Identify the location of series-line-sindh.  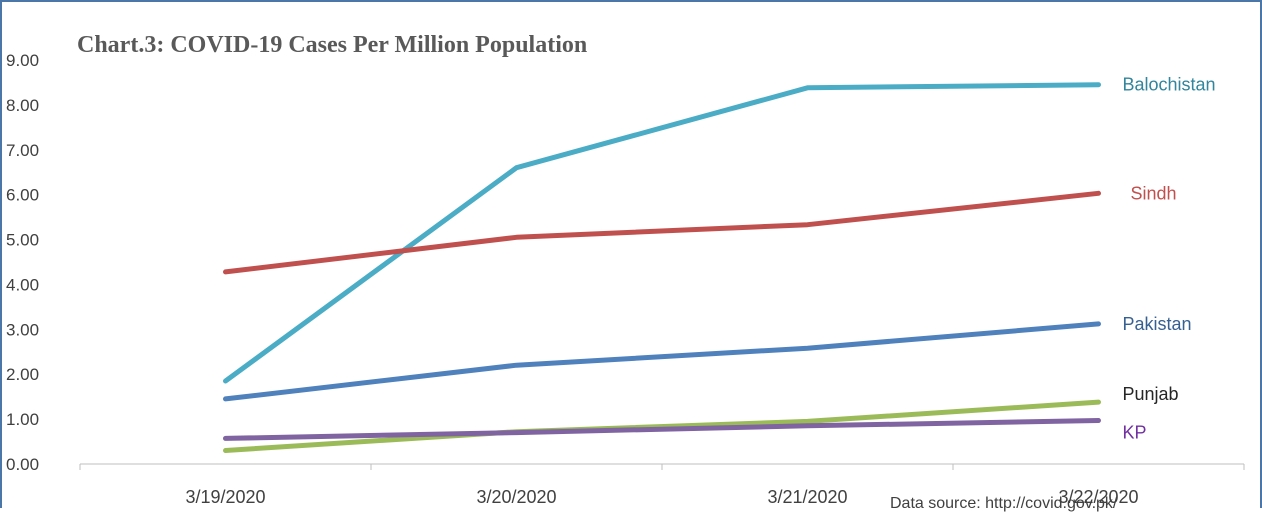
(662, 232).